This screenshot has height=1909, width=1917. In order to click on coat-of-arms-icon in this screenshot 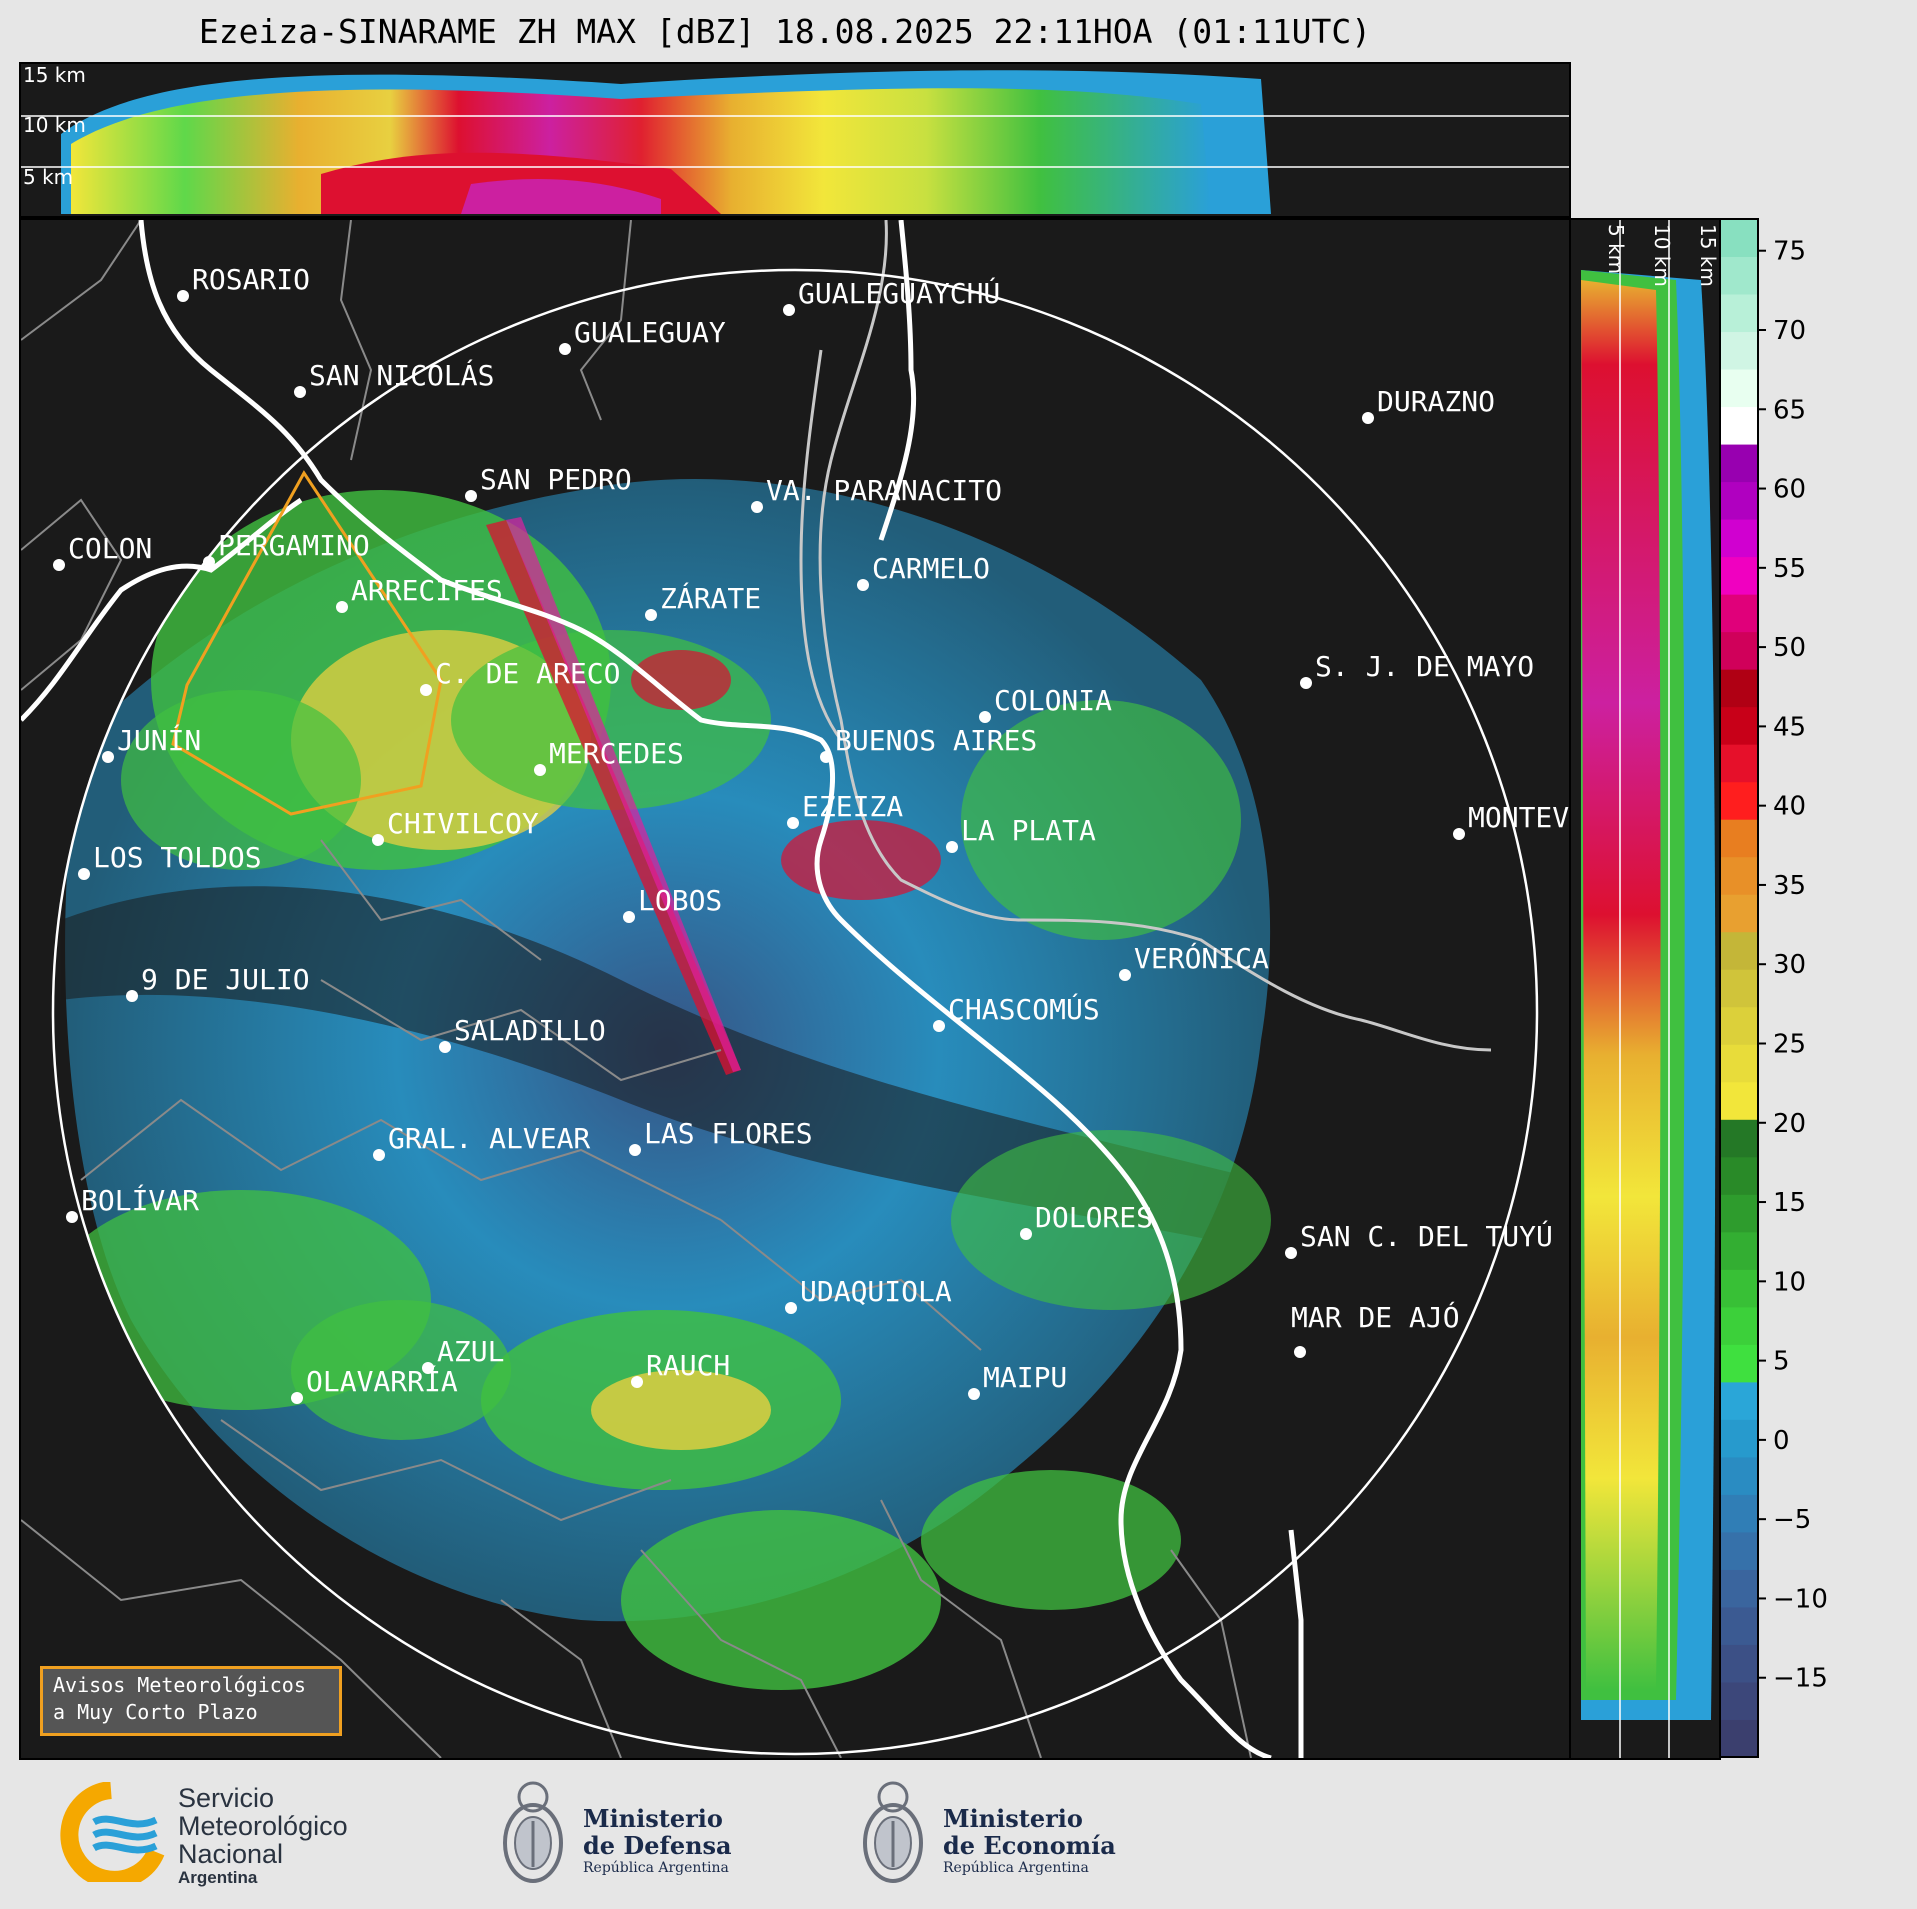, I will do `click(533, 1832)`.